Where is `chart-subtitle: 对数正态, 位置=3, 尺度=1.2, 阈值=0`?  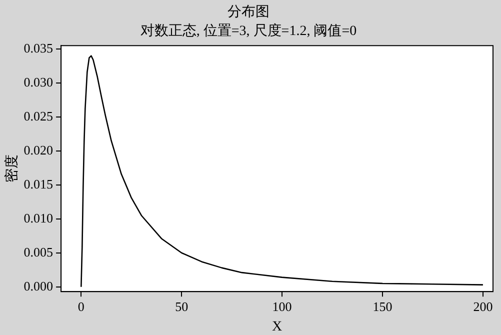
chart-subtitle: 对数正态, 位置=3, 尺度=1.2, 阈值=0 is located at coordinates (248, 30).